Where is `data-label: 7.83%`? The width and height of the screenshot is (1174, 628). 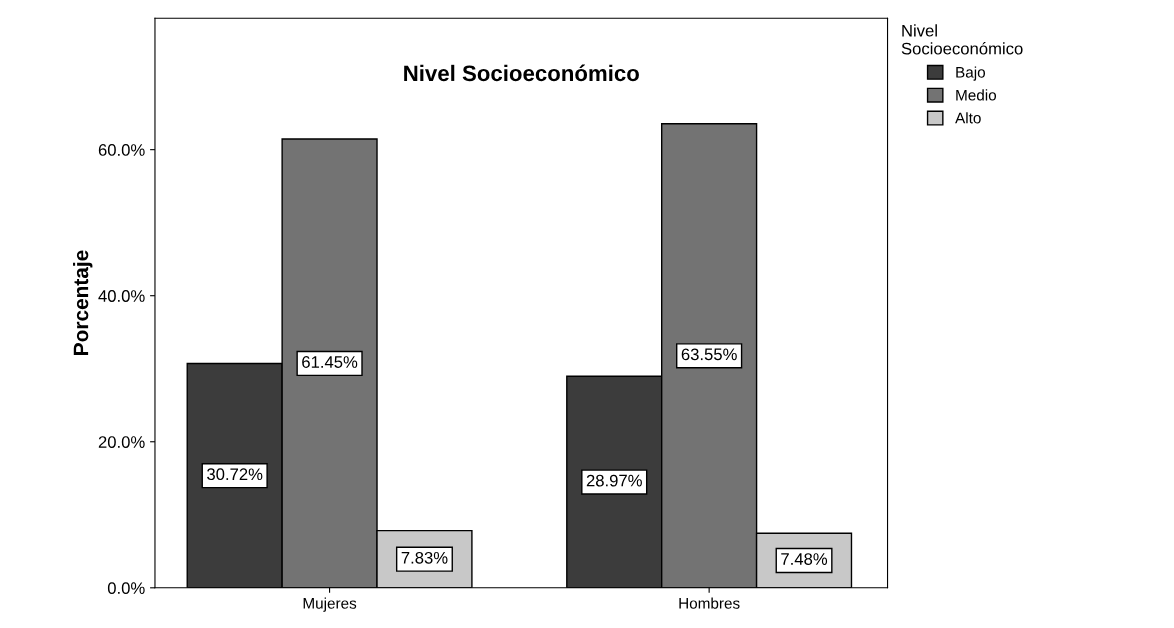
data-label: 7.83% is located at coordinates (424, 557).